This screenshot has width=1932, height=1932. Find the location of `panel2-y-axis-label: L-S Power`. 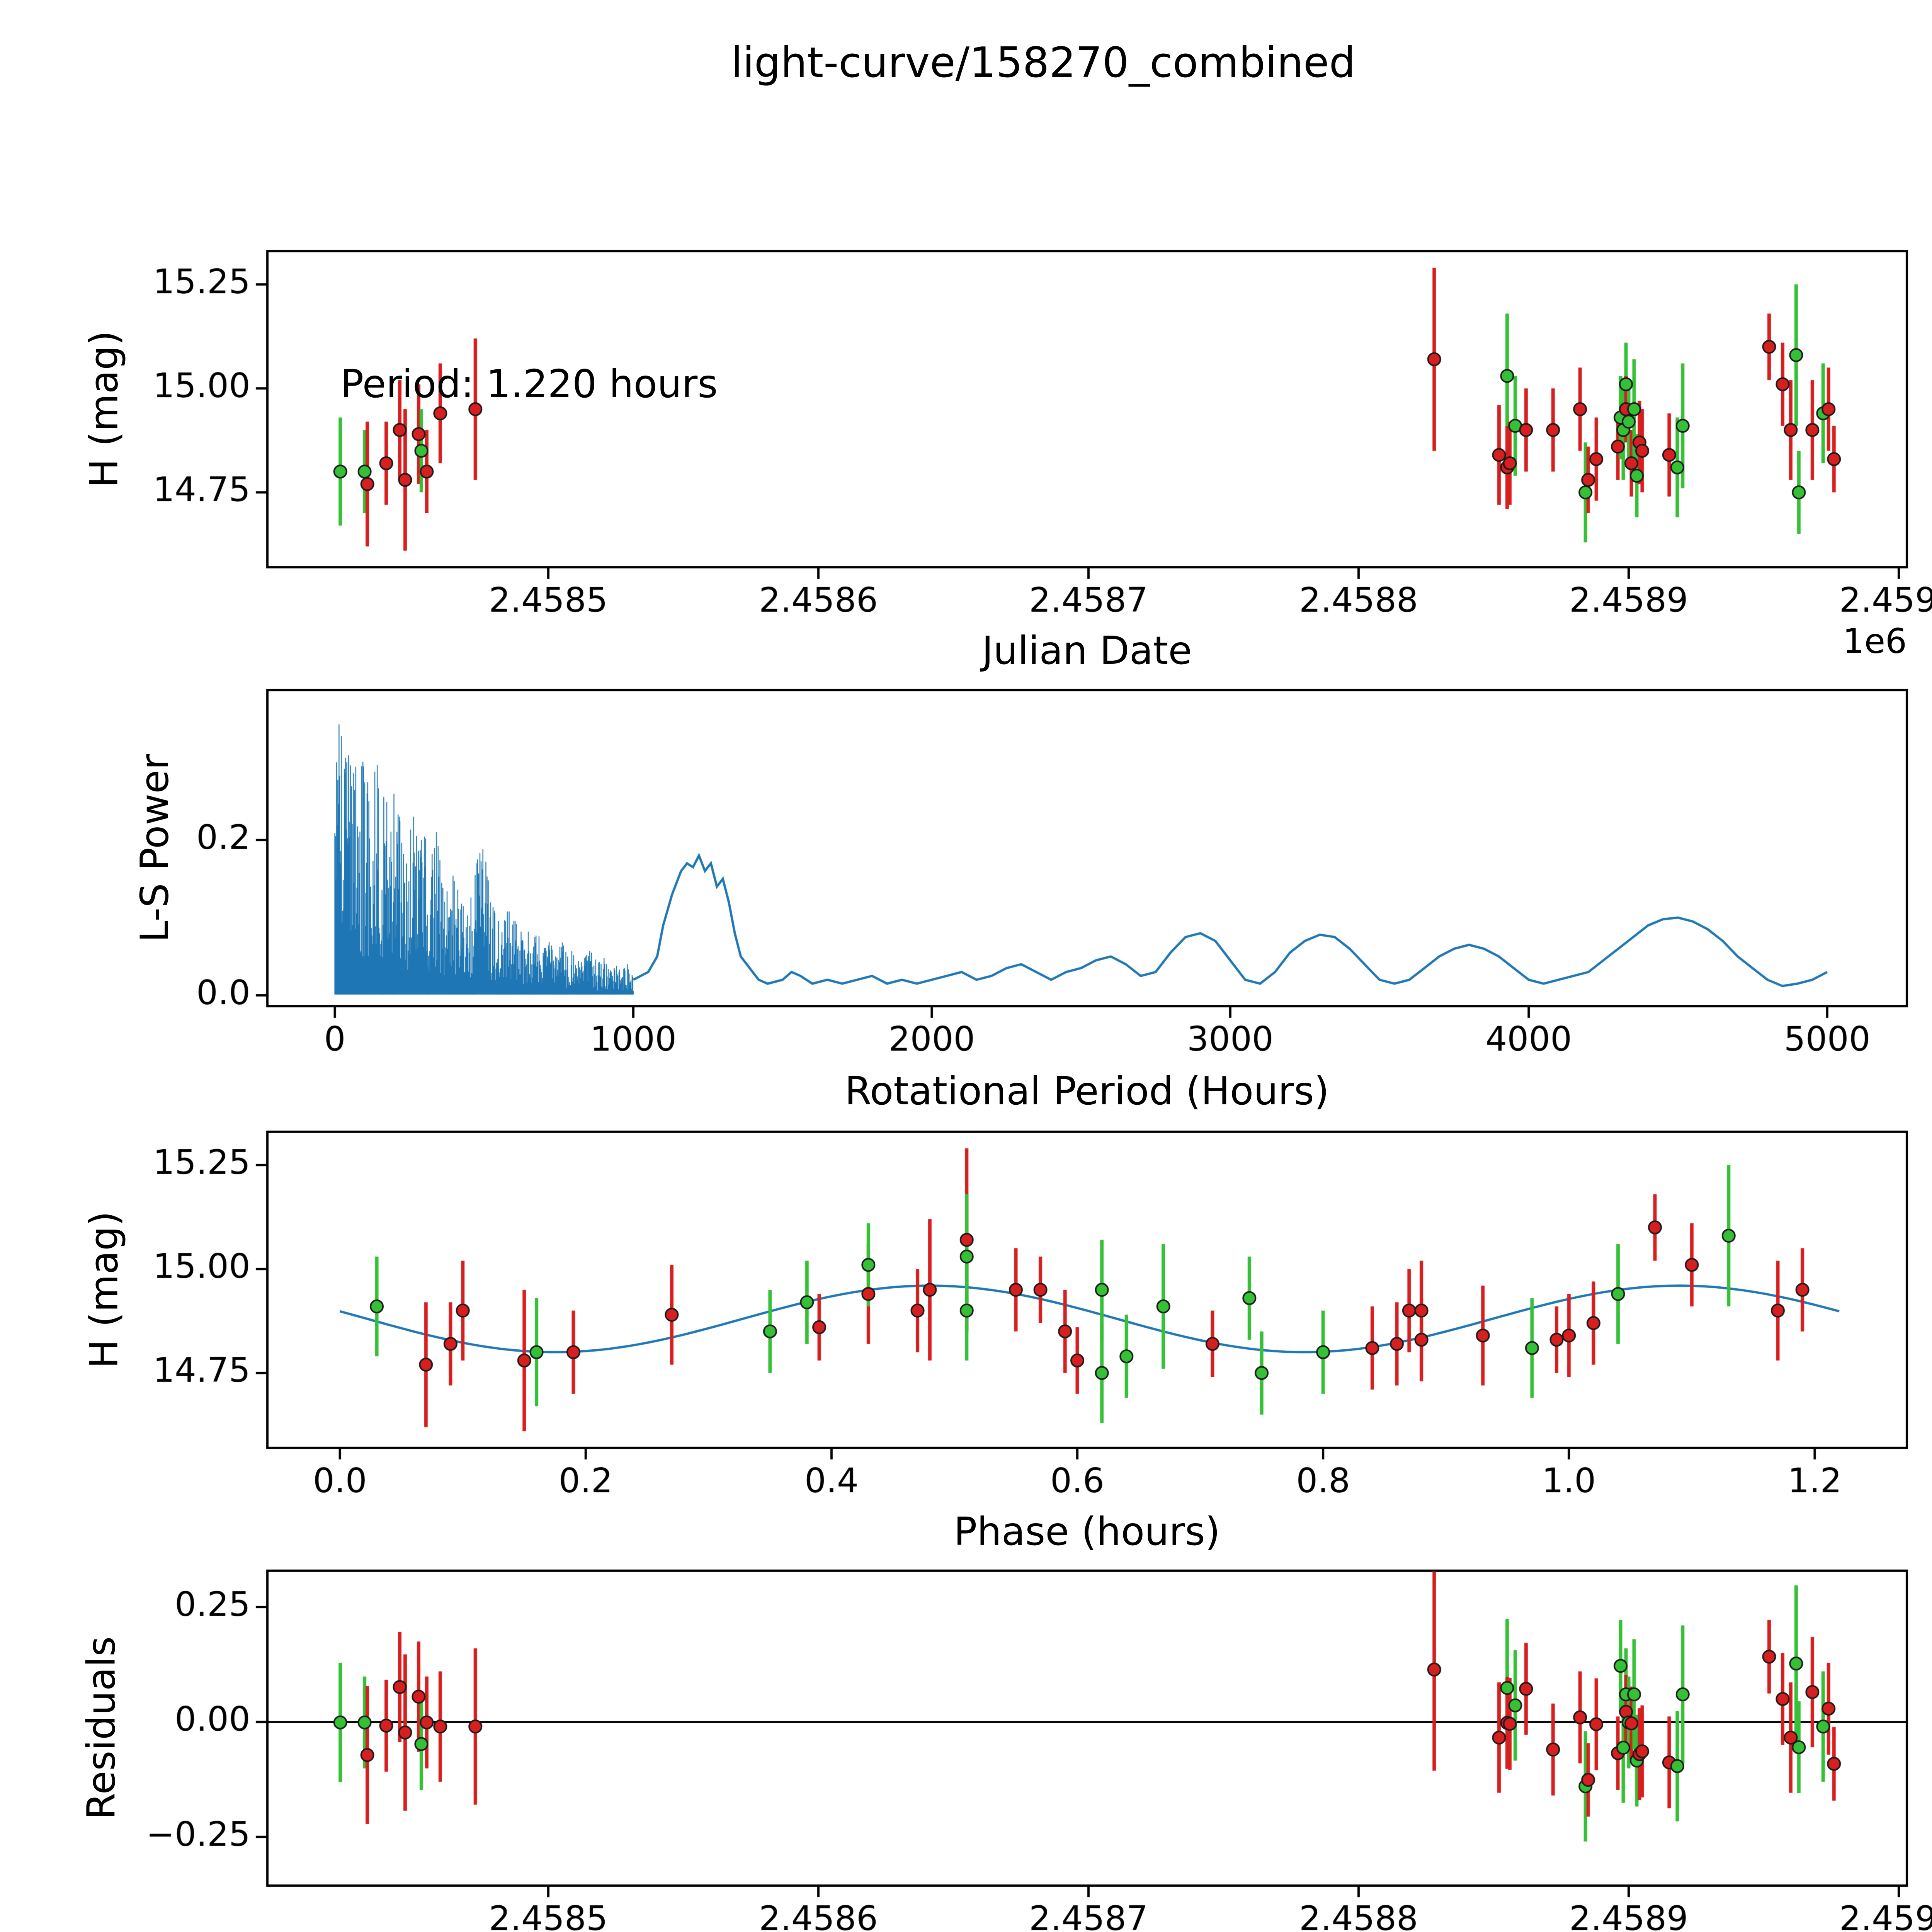

panel2-y-axis-label: L-S Power is located at coordinates (154, 848).